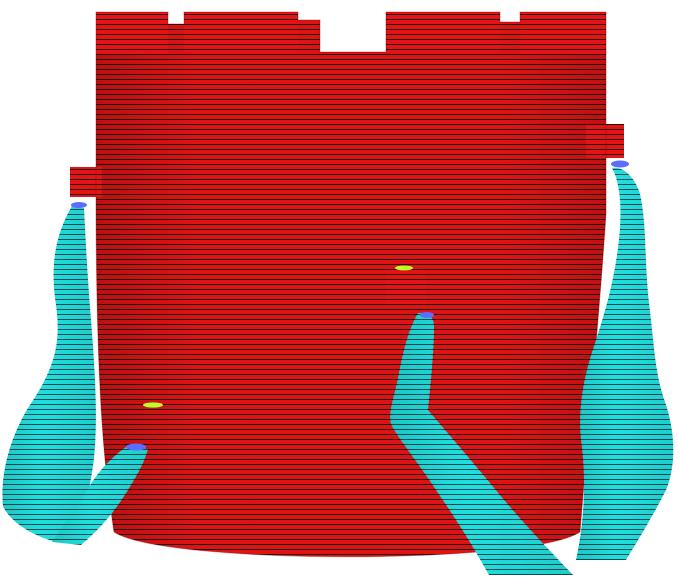  Describe the element at coordinates (404, 268) in the screenshot. I see `center-gap-marker` at that location.